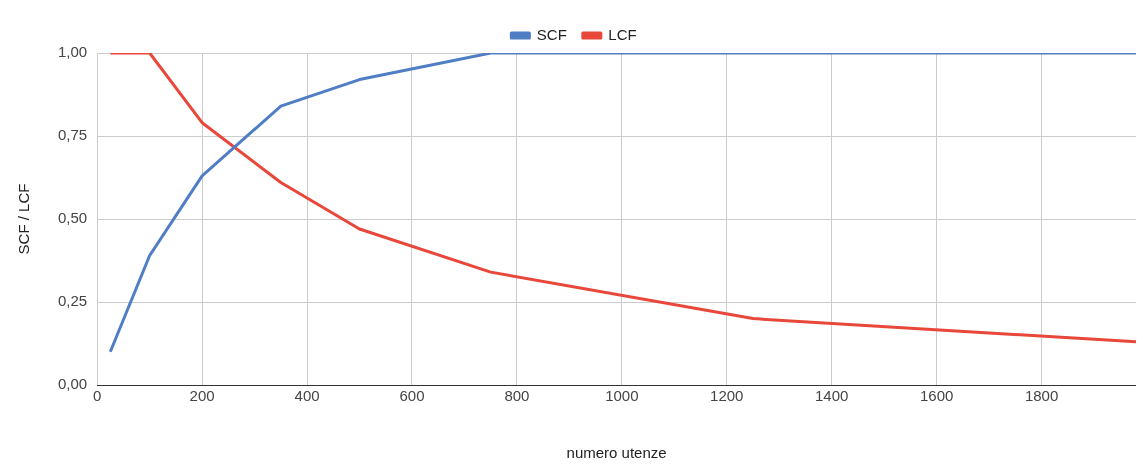  I want to click on y-axis-title: SCF / LCF, so click(24, 219).